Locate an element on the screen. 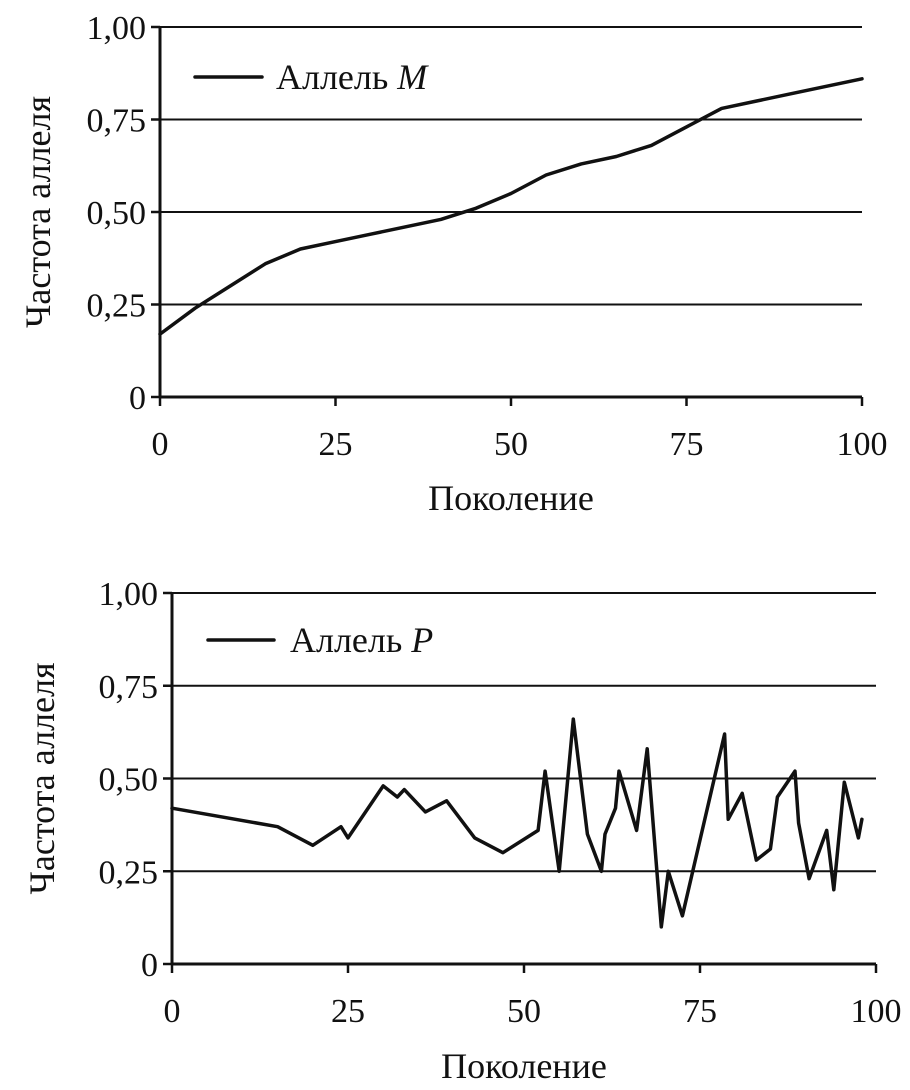 The image size is (910, 1090). legend-label: Аллель P is located at coordinates (361, 640).